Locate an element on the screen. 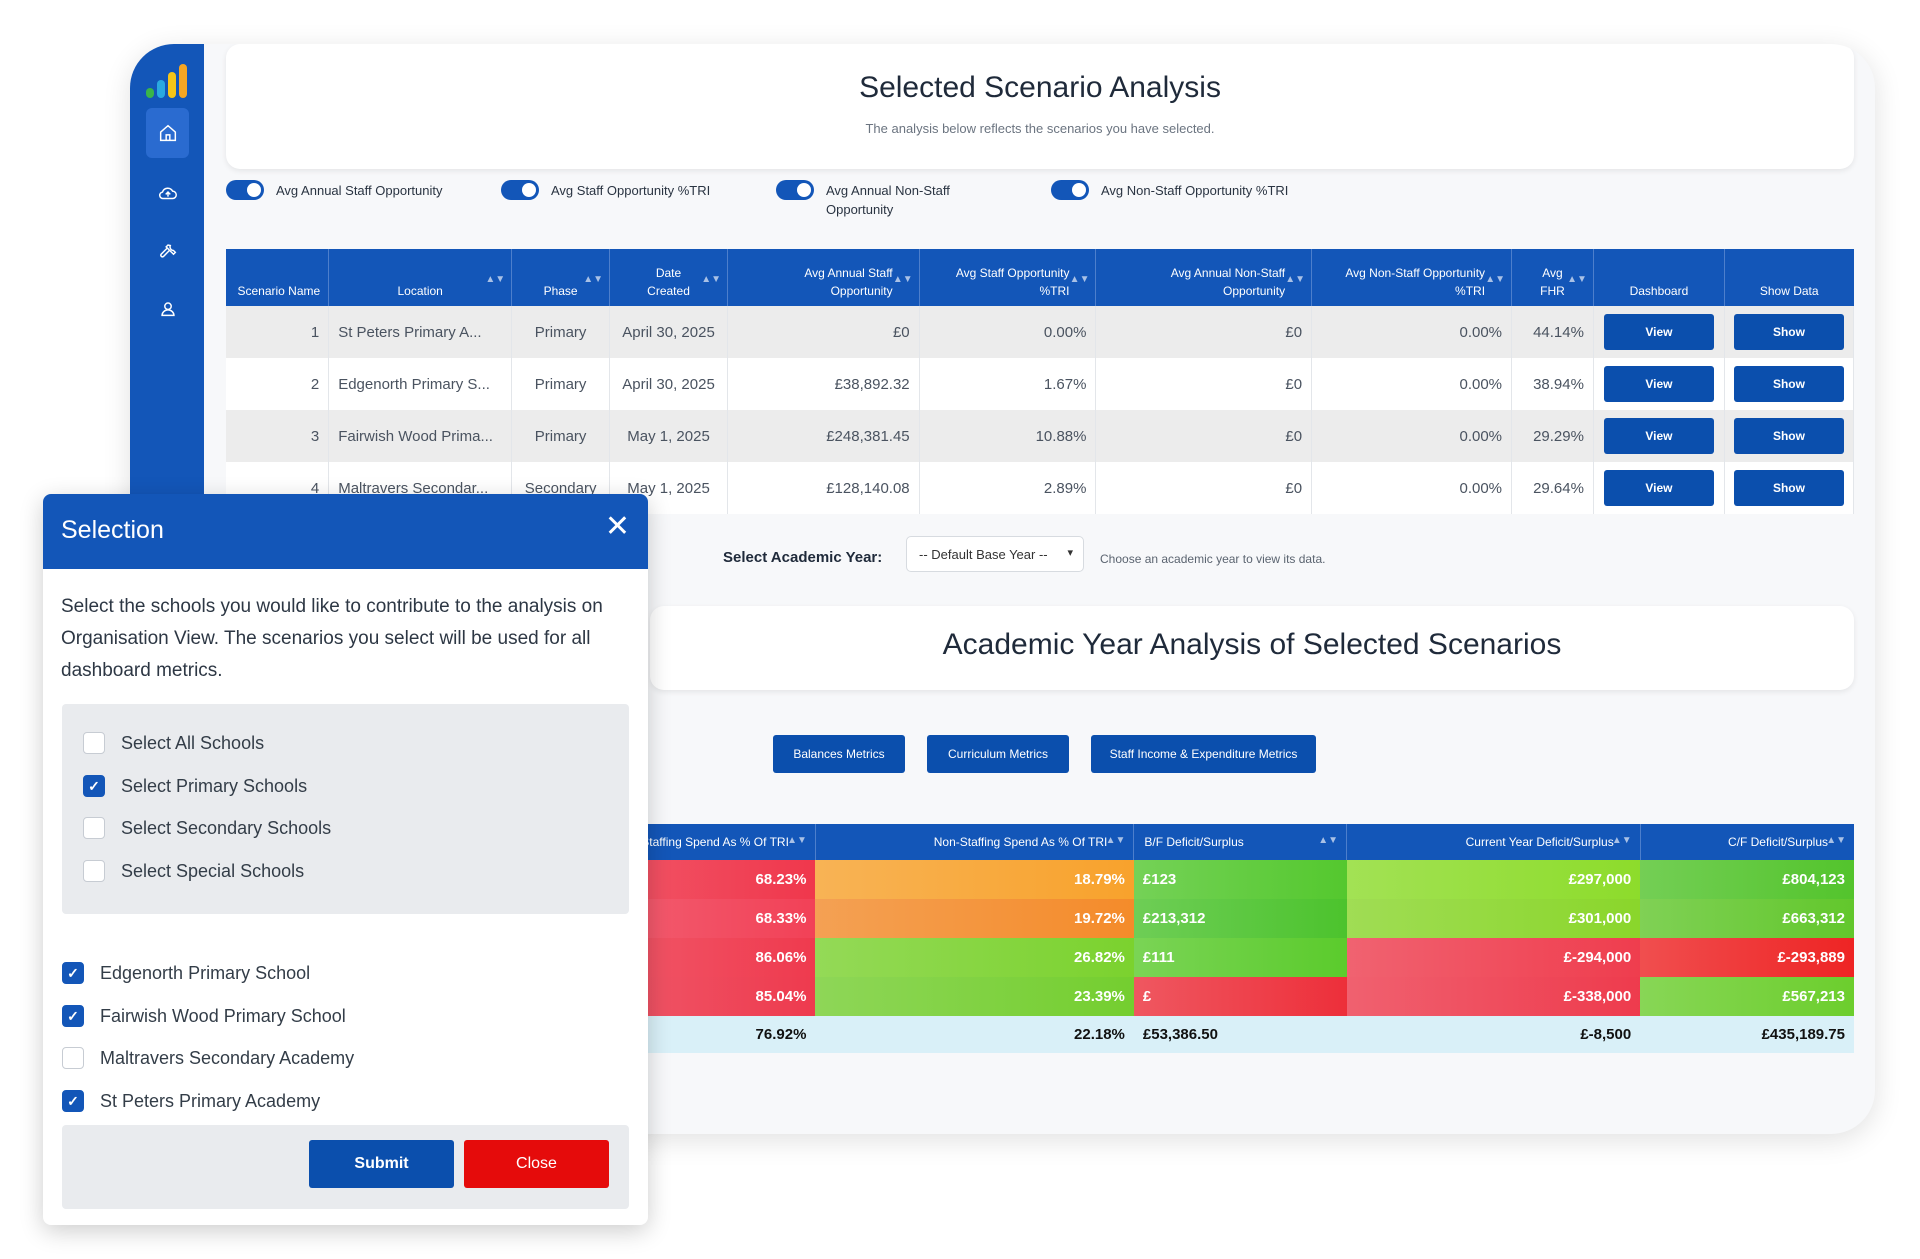 The height and width of the screenshot is (1259, 1920). metric-cell: £213,312 is located at coordinates (1240, 918).